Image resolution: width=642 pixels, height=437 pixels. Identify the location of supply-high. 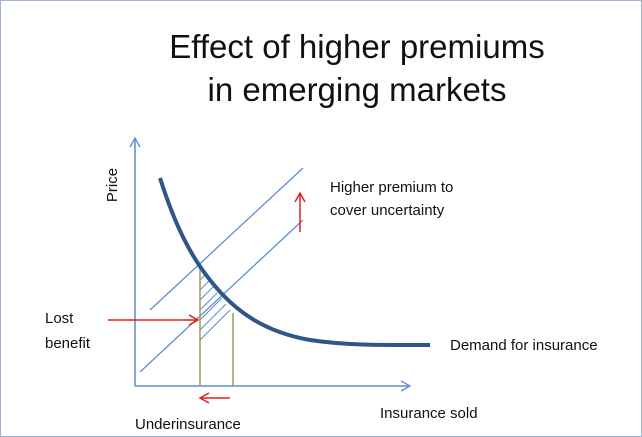
(226, 239).